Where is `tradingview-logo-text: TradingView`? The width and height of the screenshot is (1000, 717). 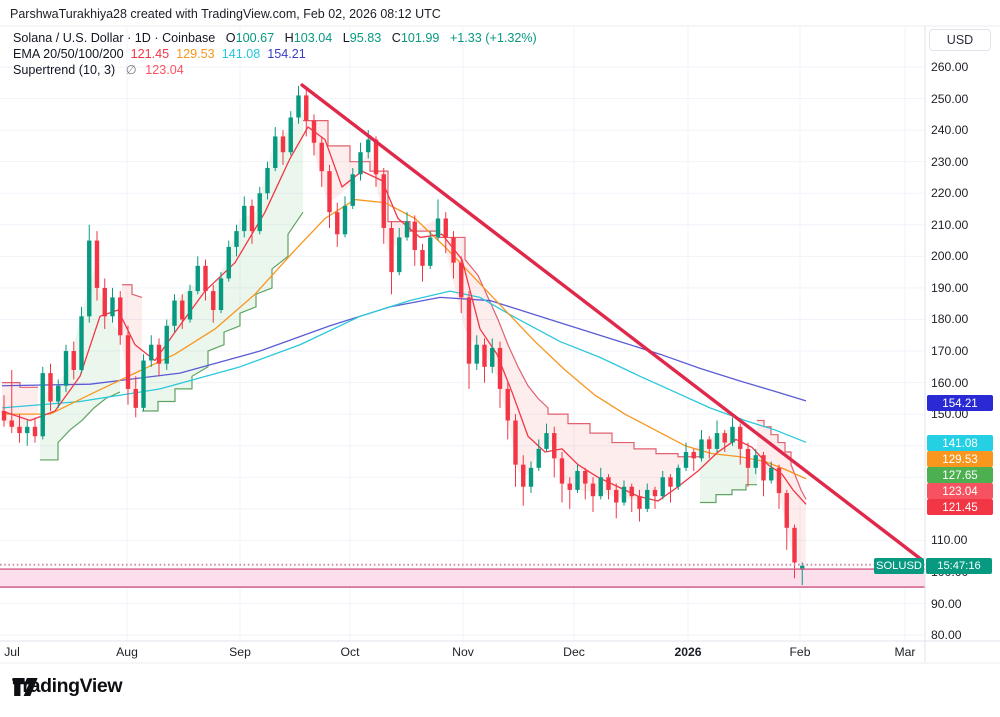
tradingview-logo-text: TradingView is located at coordinates (67, 686).